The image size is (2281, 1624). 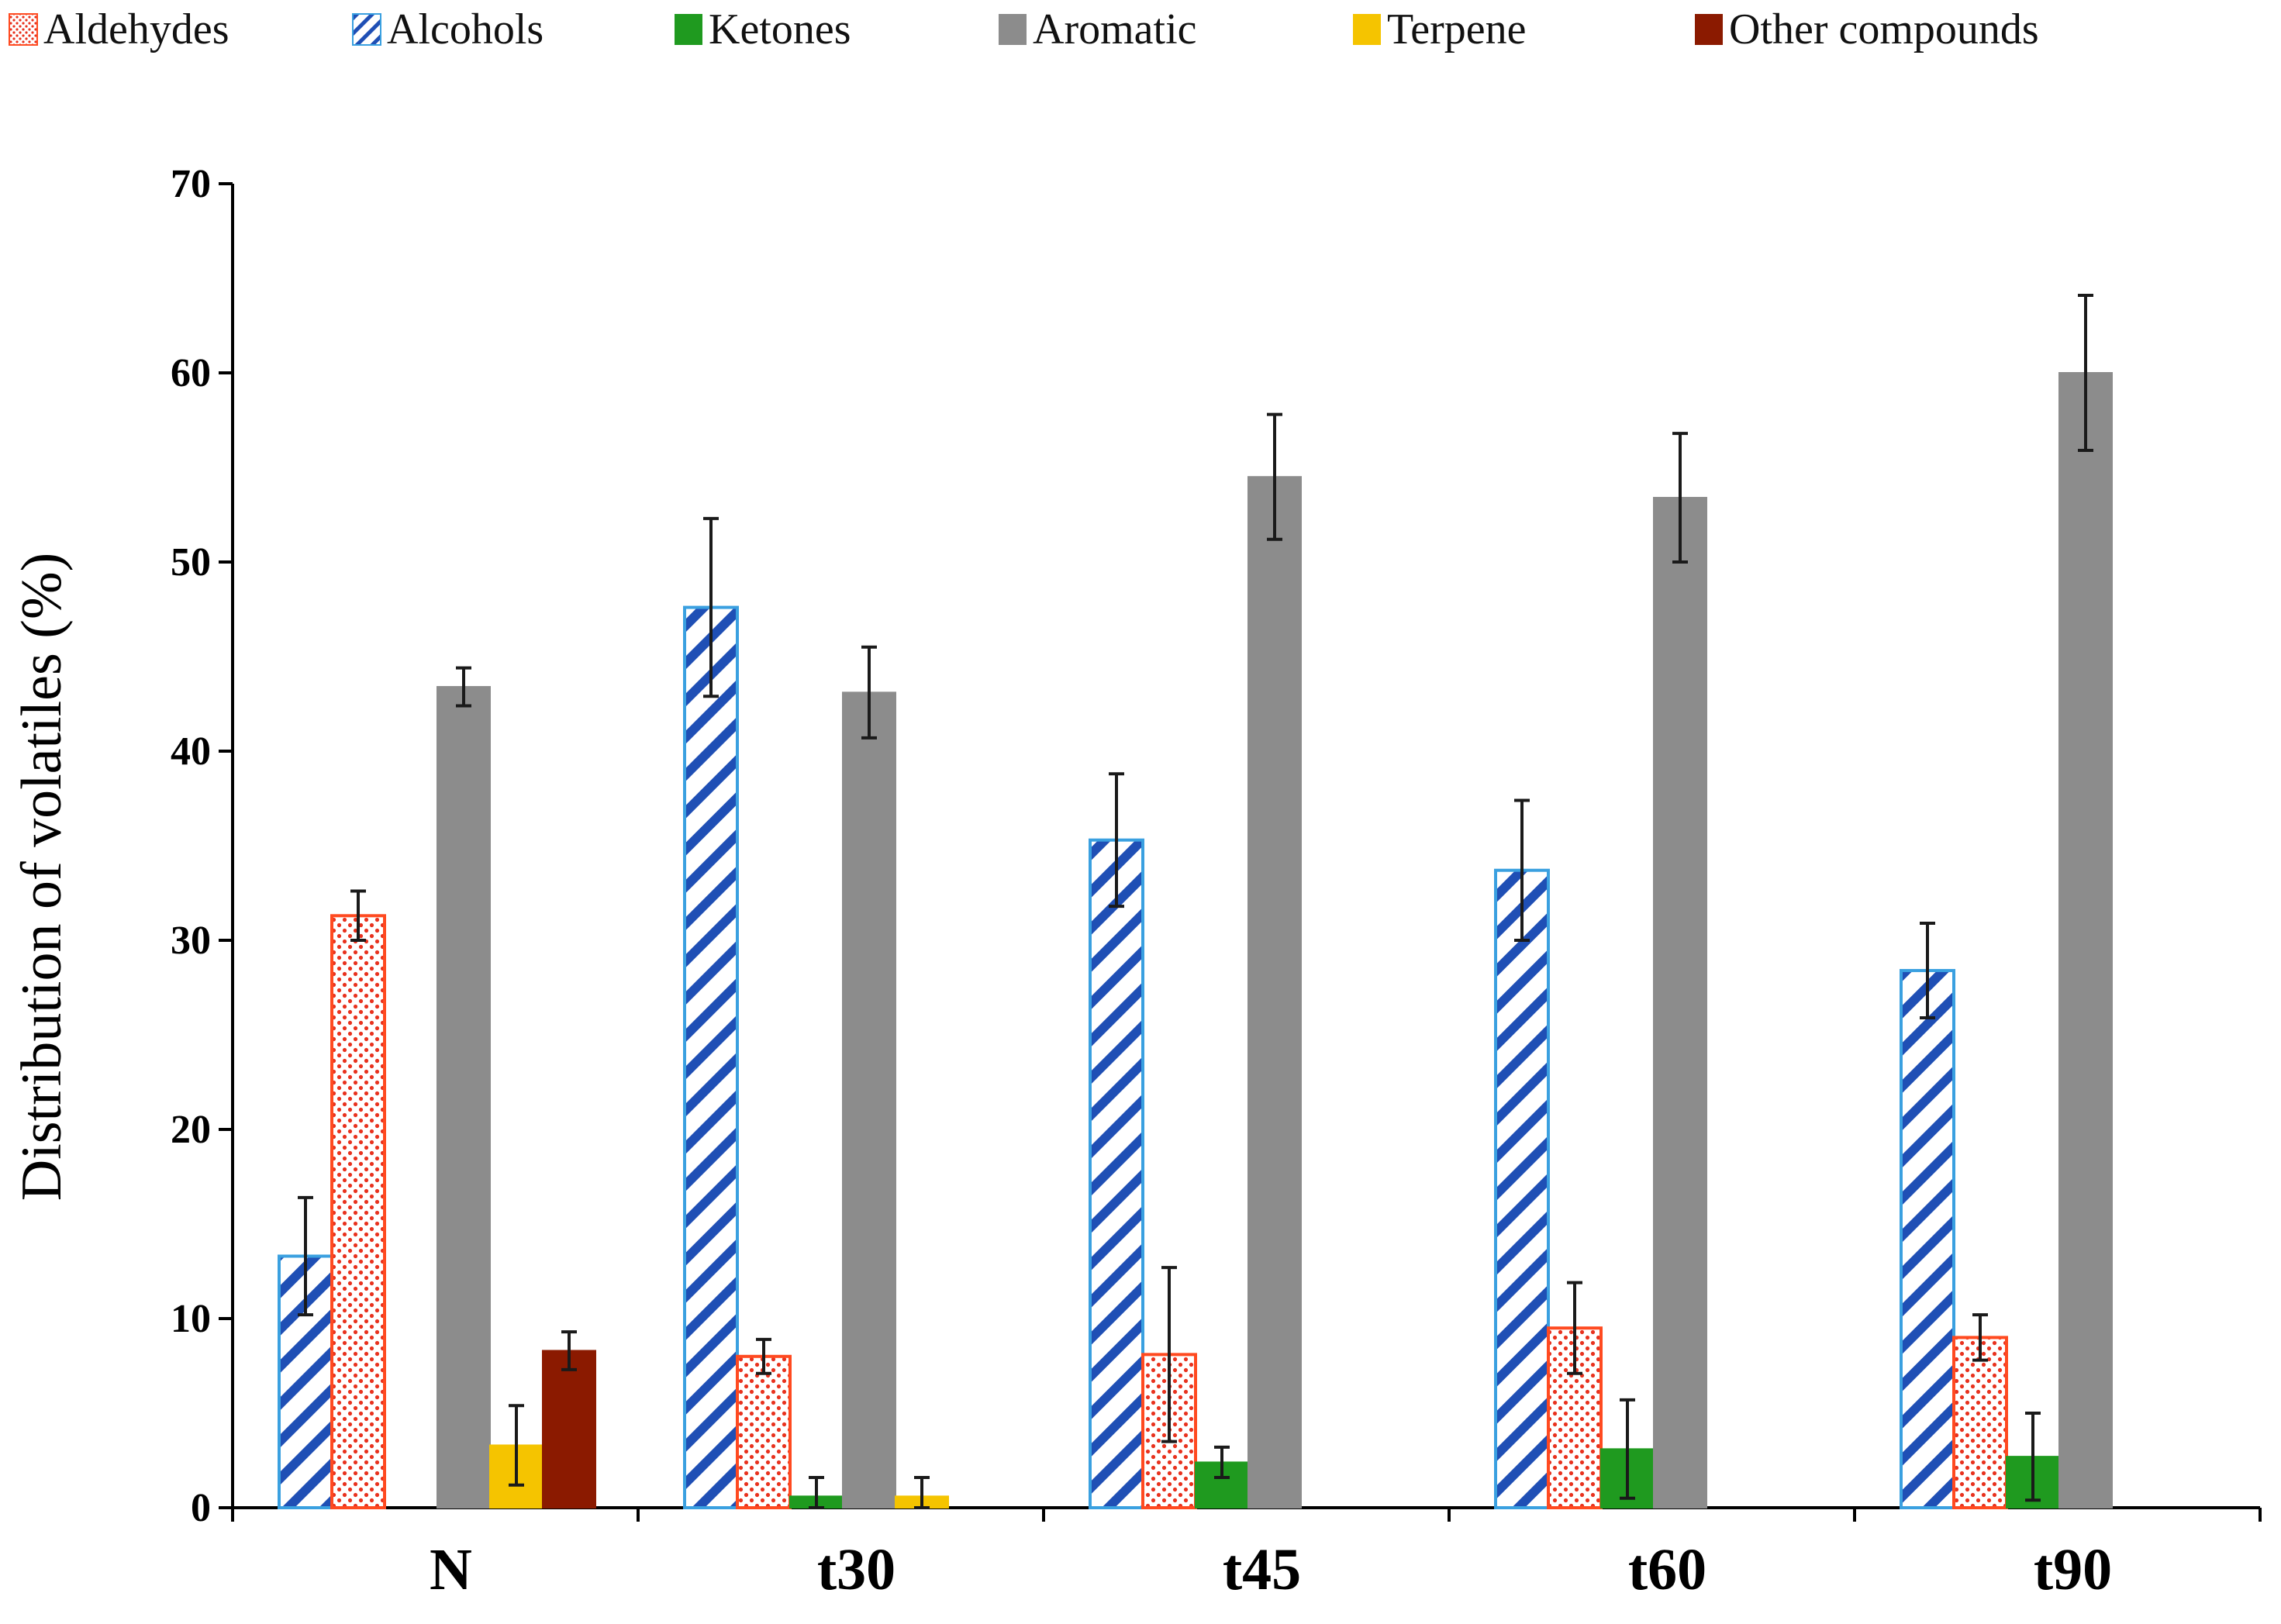 What do you see at coordinates (1522, 870) in the screenshot?
I see `error-bar-alcohols-t60` at bounding box center [1522, 870].